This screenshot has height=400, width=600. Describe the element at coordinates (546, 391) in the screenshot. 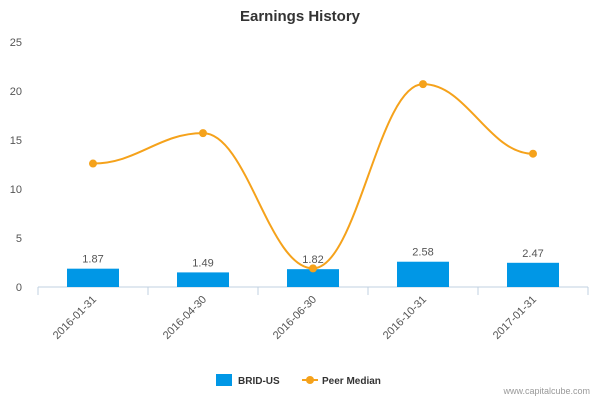

I see `credit-text: www.capitalcube.com` at that location.